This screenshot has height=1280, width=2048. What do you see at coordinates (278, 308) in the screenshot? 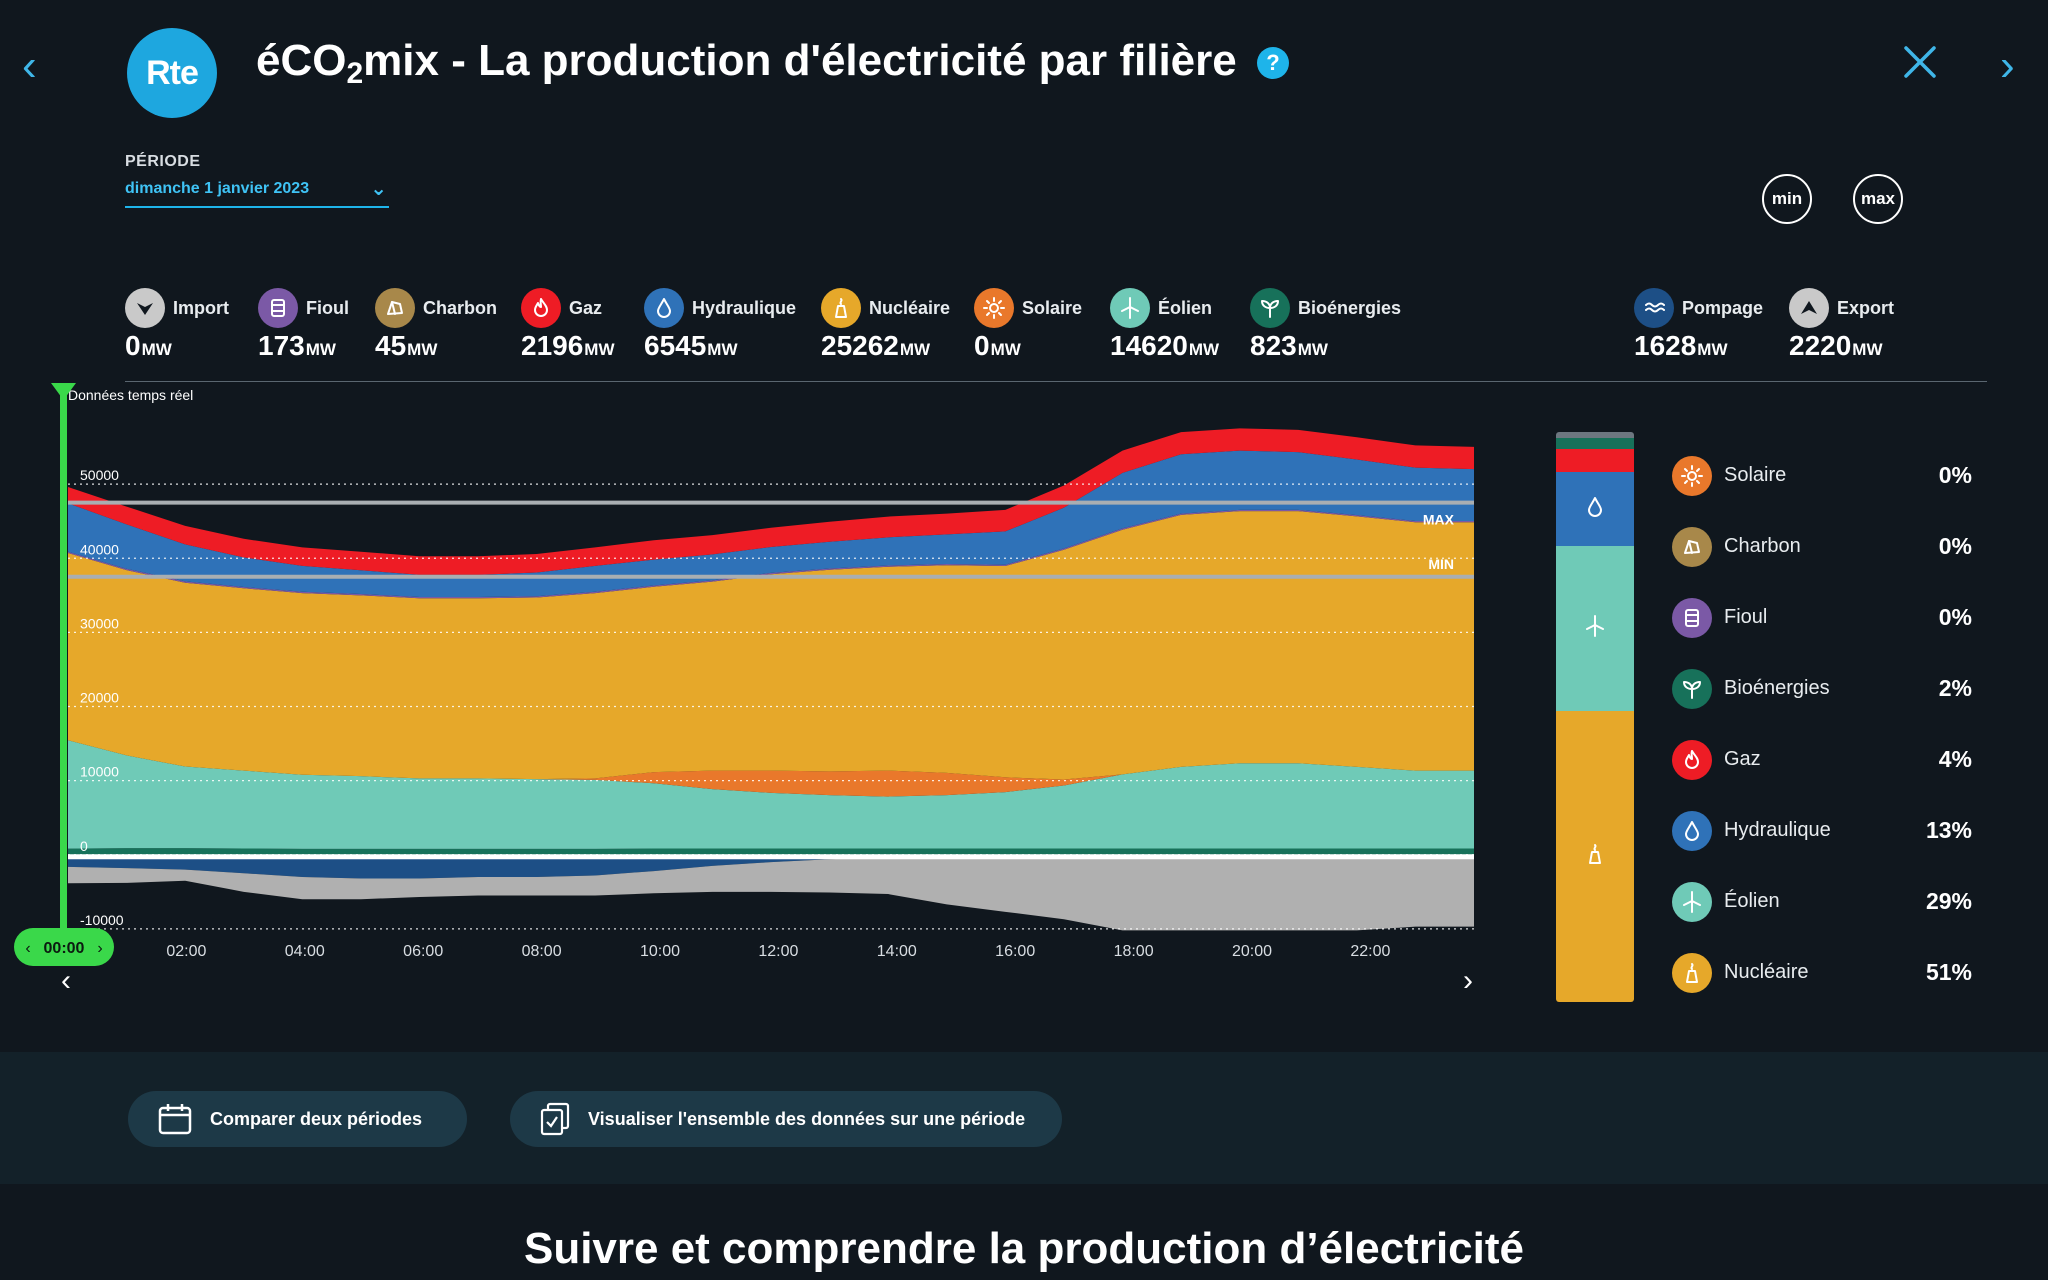
I see `oil-barrel-icon` at bounding box center [278, 308].